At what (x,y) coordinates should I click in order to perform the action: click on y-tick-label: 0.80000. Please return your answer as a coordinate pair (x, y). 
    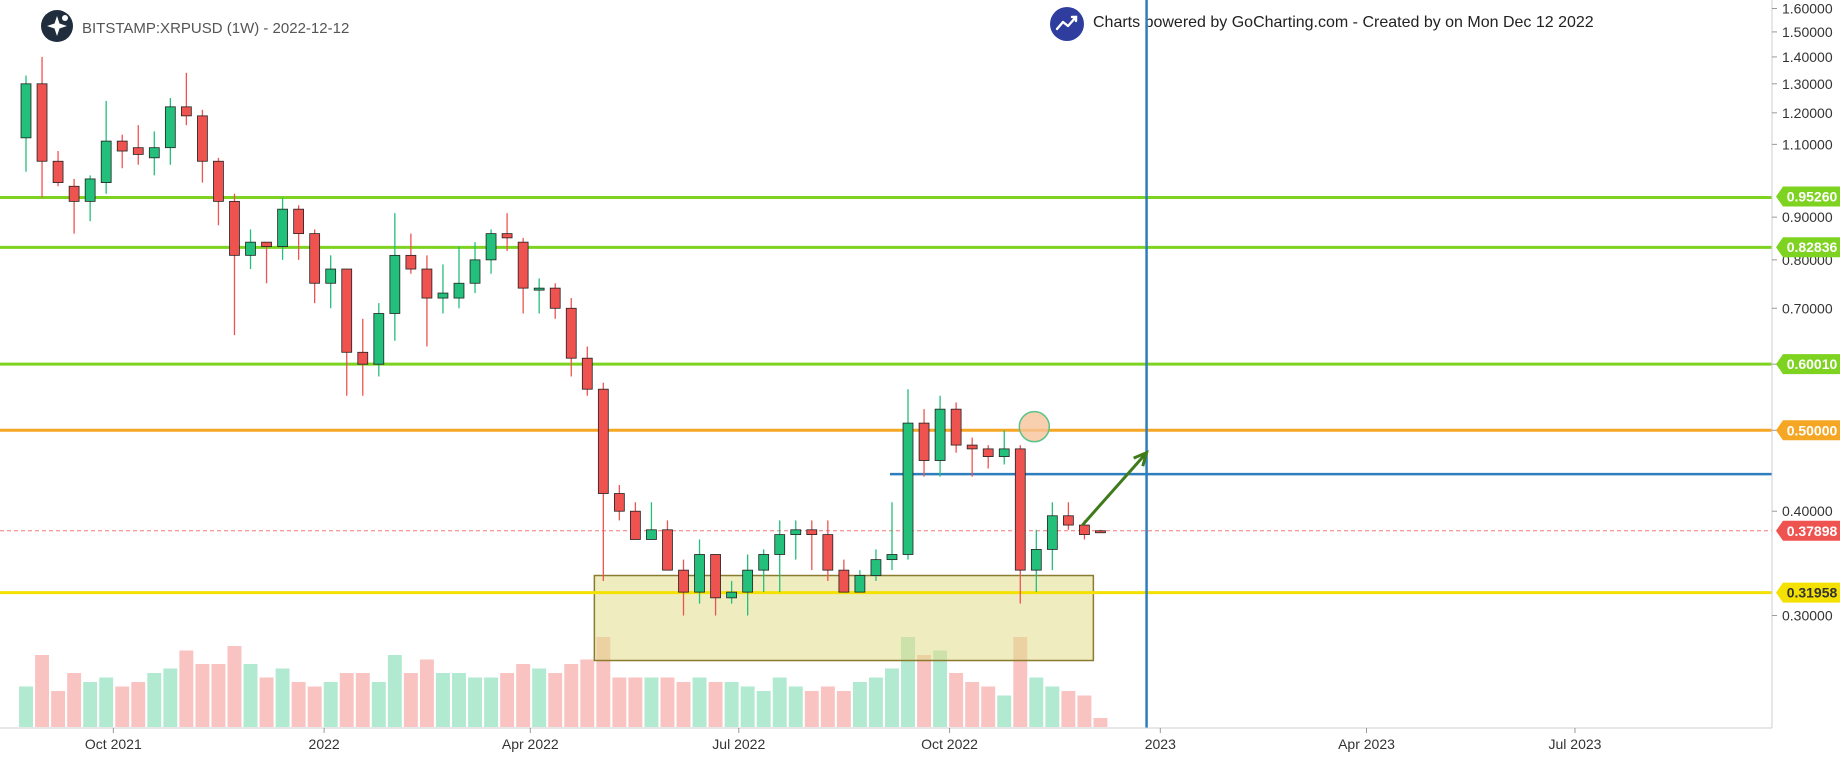
    Looking at the image, I should click on (1807, 260).